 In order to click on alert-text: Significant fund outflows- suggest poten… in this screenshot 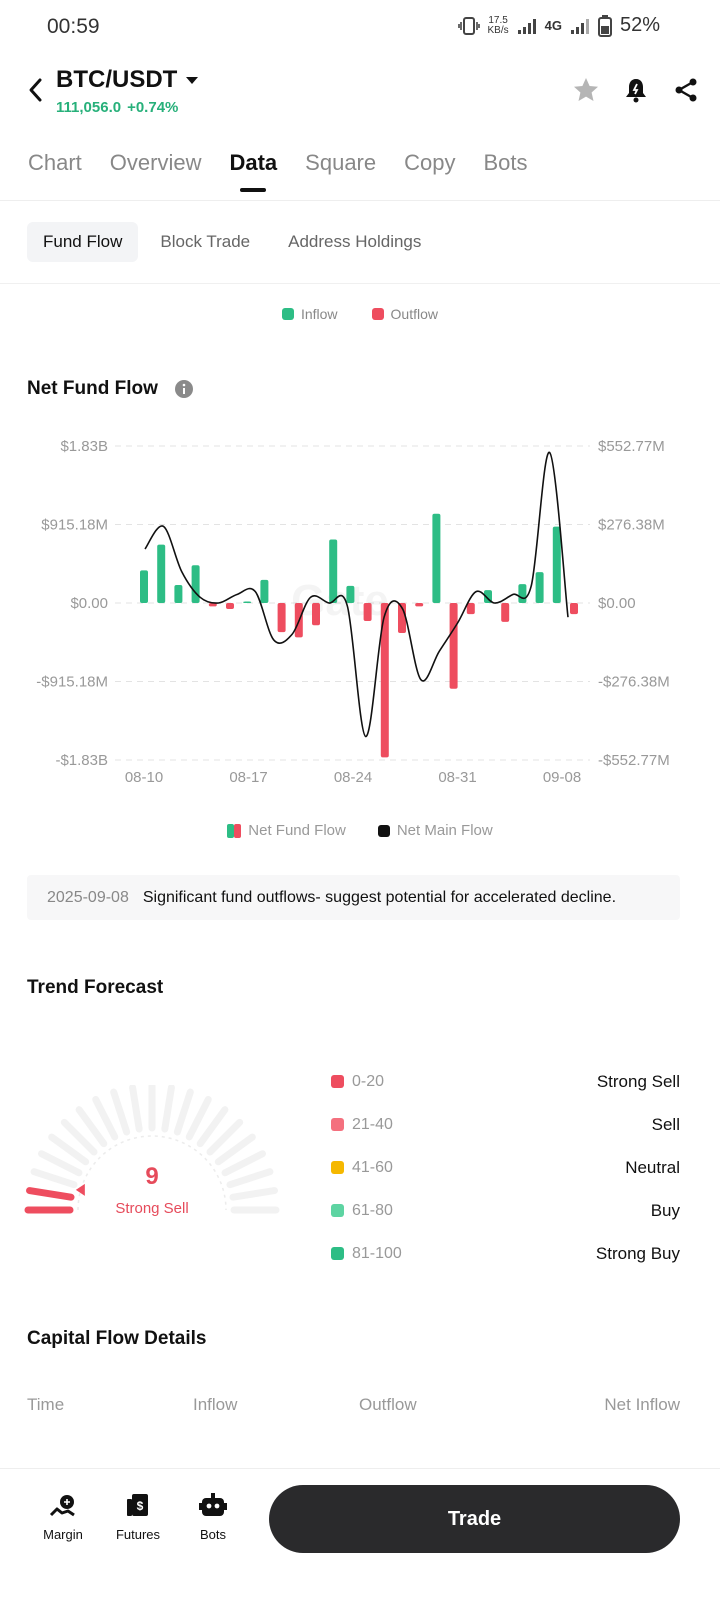, I will do `click(379, 897)`.